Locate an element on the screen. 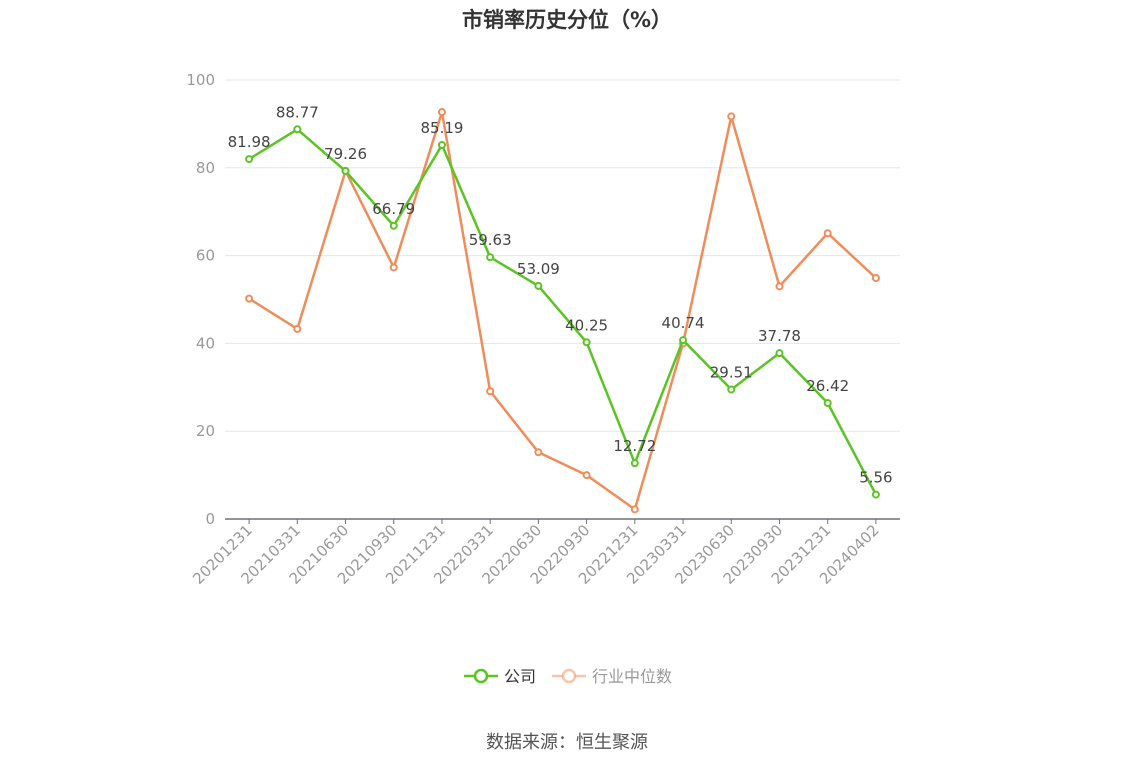  source-note: 数据来源：恒生聚源 is located at coordinates (567, 742).